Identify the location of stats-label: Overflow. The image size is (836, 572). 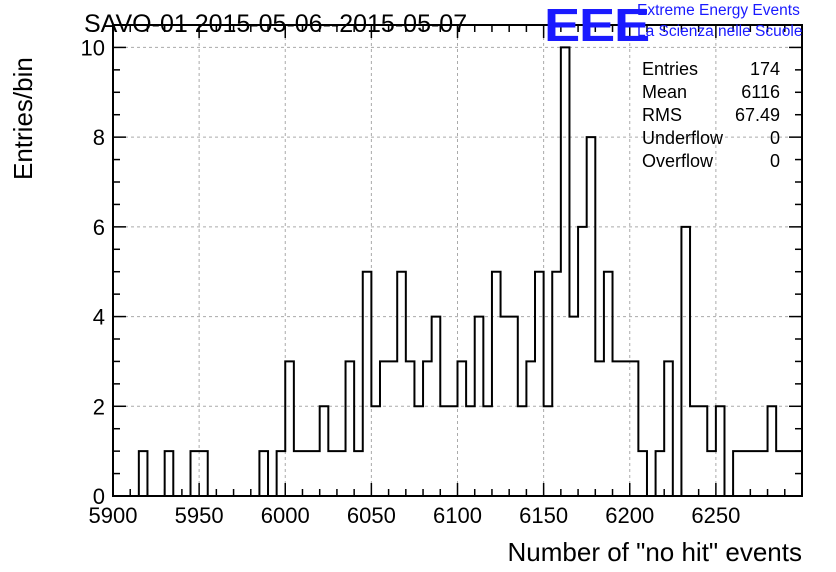
(678, 161).